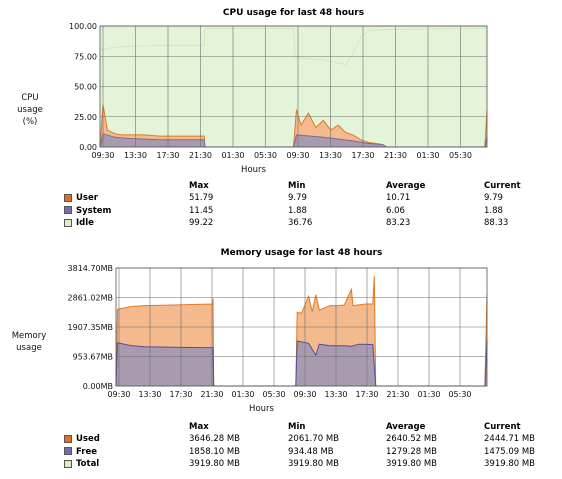 The height and width of the screenshot is (479, 562). Describe the element at coordinates (293, 126) in the screenshot. I see `series-line-user` at that location.